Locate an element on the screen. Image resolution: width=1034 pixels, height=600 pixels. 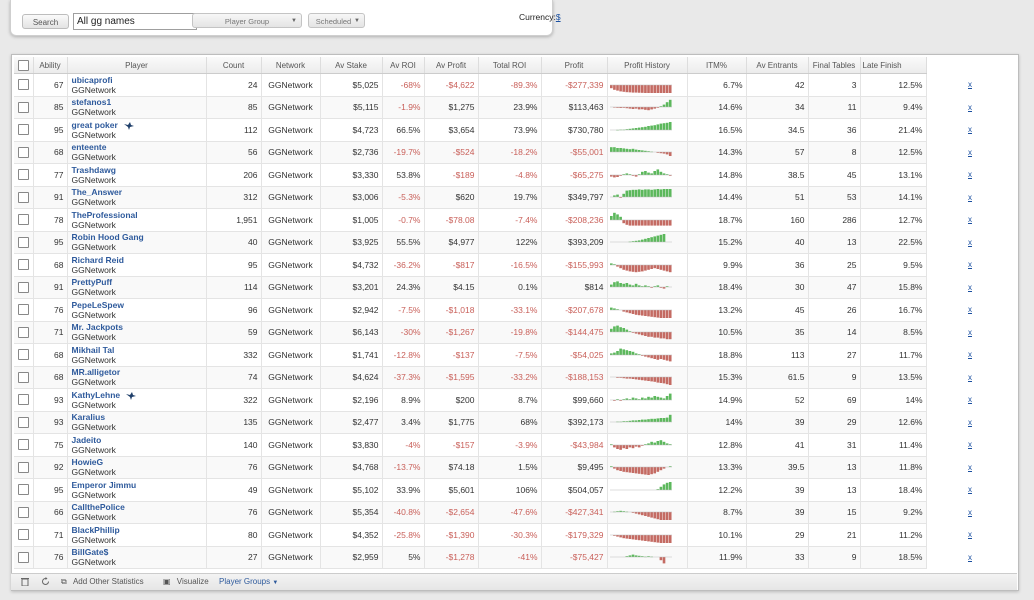
col-ability: Ability is located at coordinates (50, 65).